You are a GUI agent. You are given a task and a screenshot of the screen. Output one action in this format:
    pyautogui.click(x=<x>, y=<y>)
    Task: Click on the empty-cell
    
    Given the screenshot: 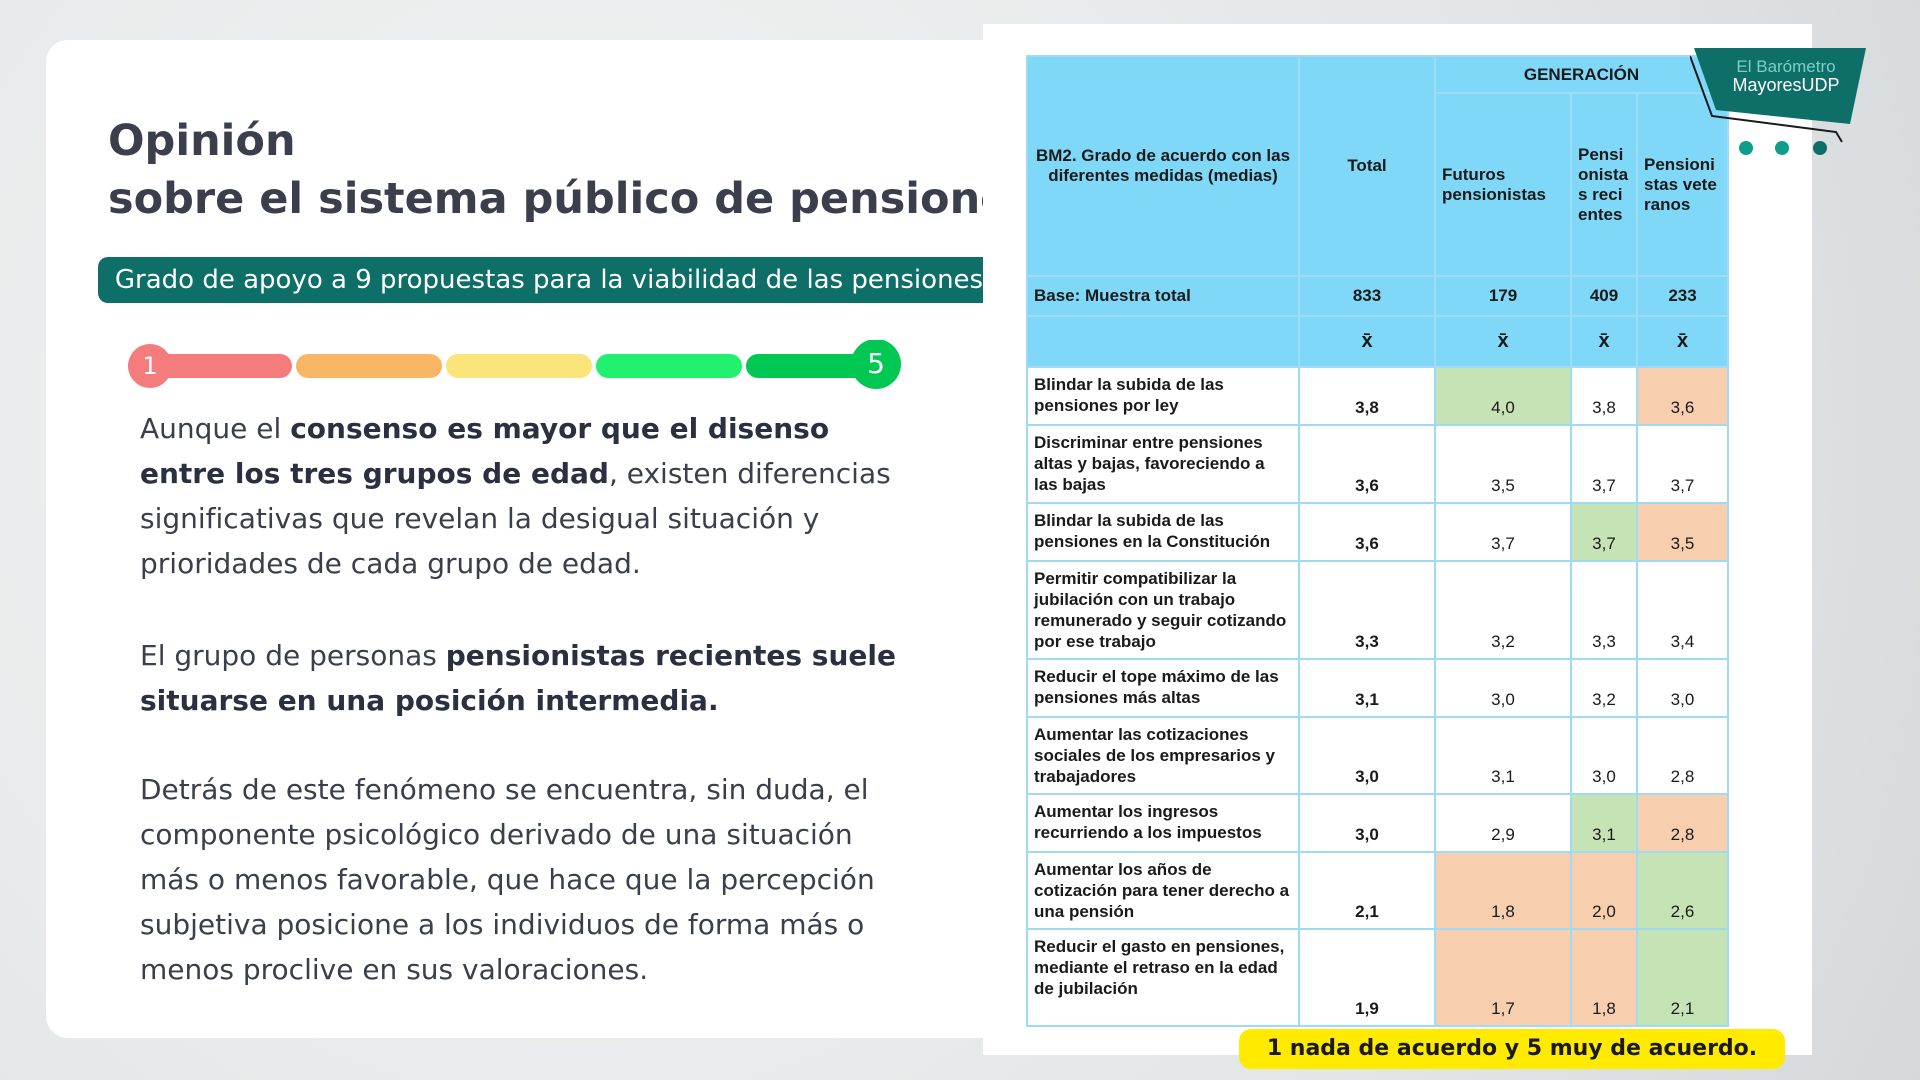 What is the action you would take?
    pyautogui.click(x=1163, y=341)
    